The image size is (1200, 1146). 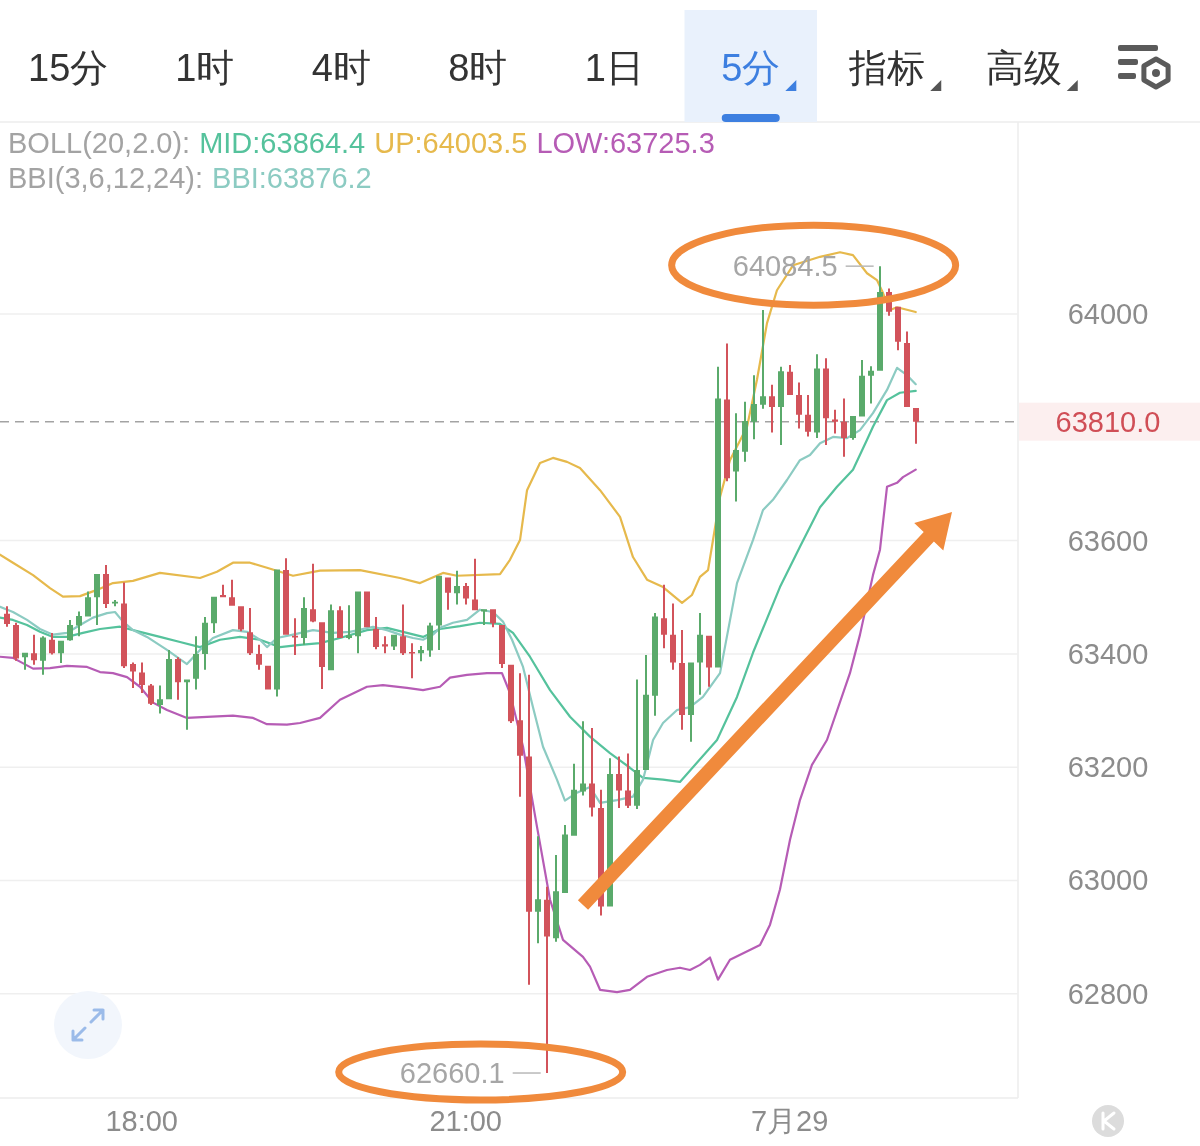 I want to click on x-tick-label: 18:00, so click(x=141, y=1121).